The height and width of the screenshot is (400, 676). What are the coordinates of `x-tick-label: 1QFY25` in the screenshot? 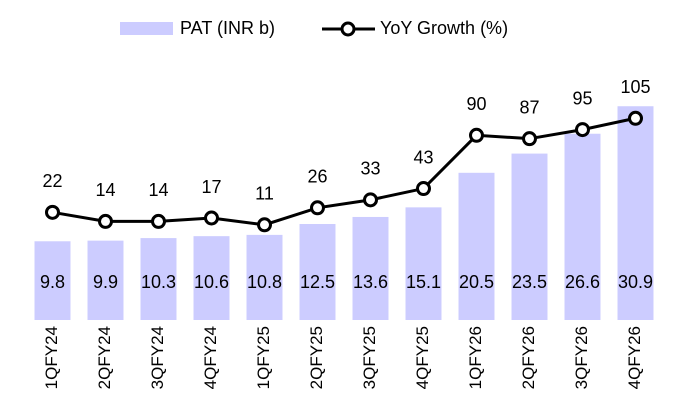 It's located at (263, 357).